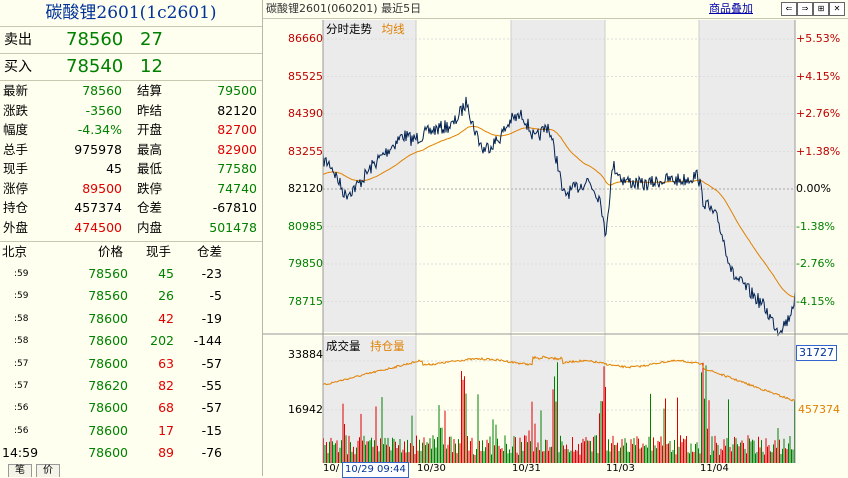  Describe the element at coordinates (526, 468) in the screenshot. I see `date-label-2: 10/31` at that location.